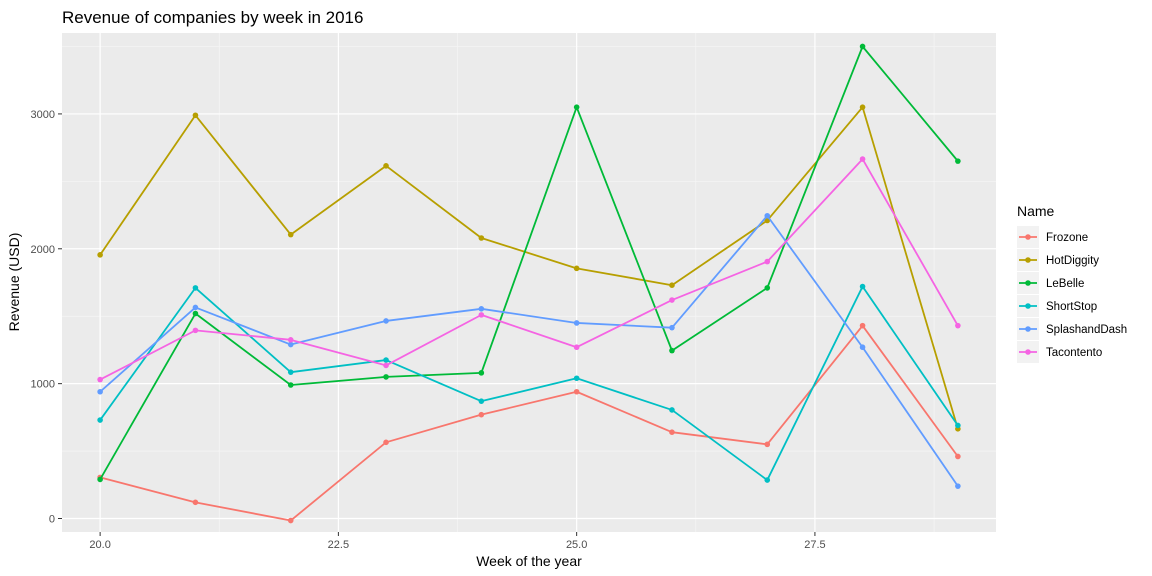  Describe the element at coordinates (43, 385) in the screenshot. I see `y-tick-label: 1000` at that location.